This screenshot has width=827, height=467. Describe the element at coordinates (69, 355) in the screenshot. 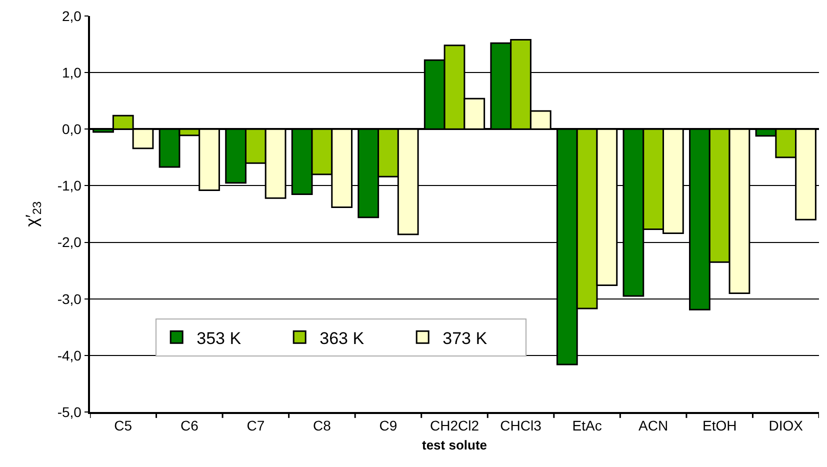

I see `y-tick-label: -4,0` at that location.